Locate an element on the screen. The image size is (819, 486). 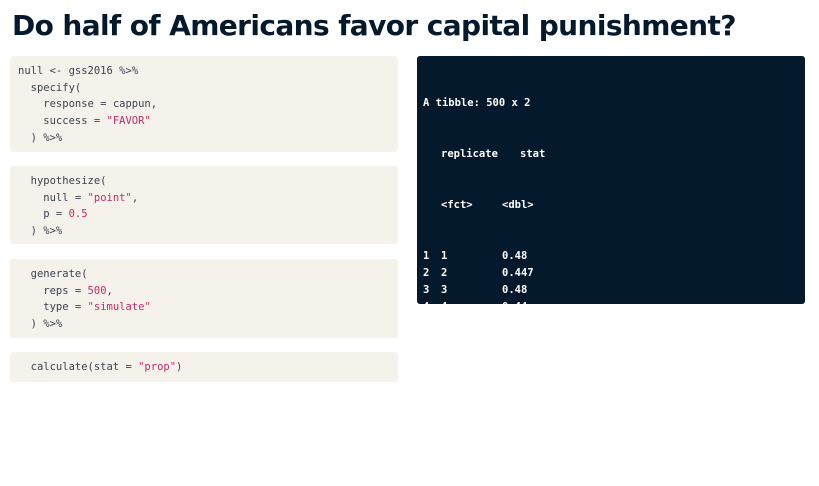
code-token: hypothesize( is located at coordinates (62, 181).